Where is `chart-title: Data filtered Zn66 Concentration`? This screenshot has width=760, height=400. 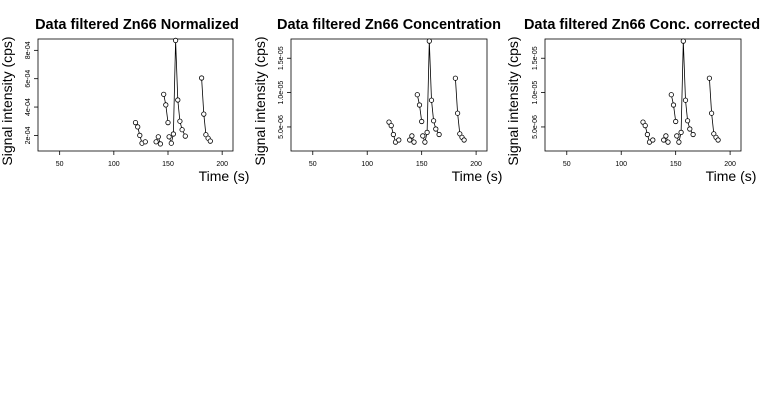 chart-title: Data filtered Zn66 Concentration is located at coordinates (389, 25).